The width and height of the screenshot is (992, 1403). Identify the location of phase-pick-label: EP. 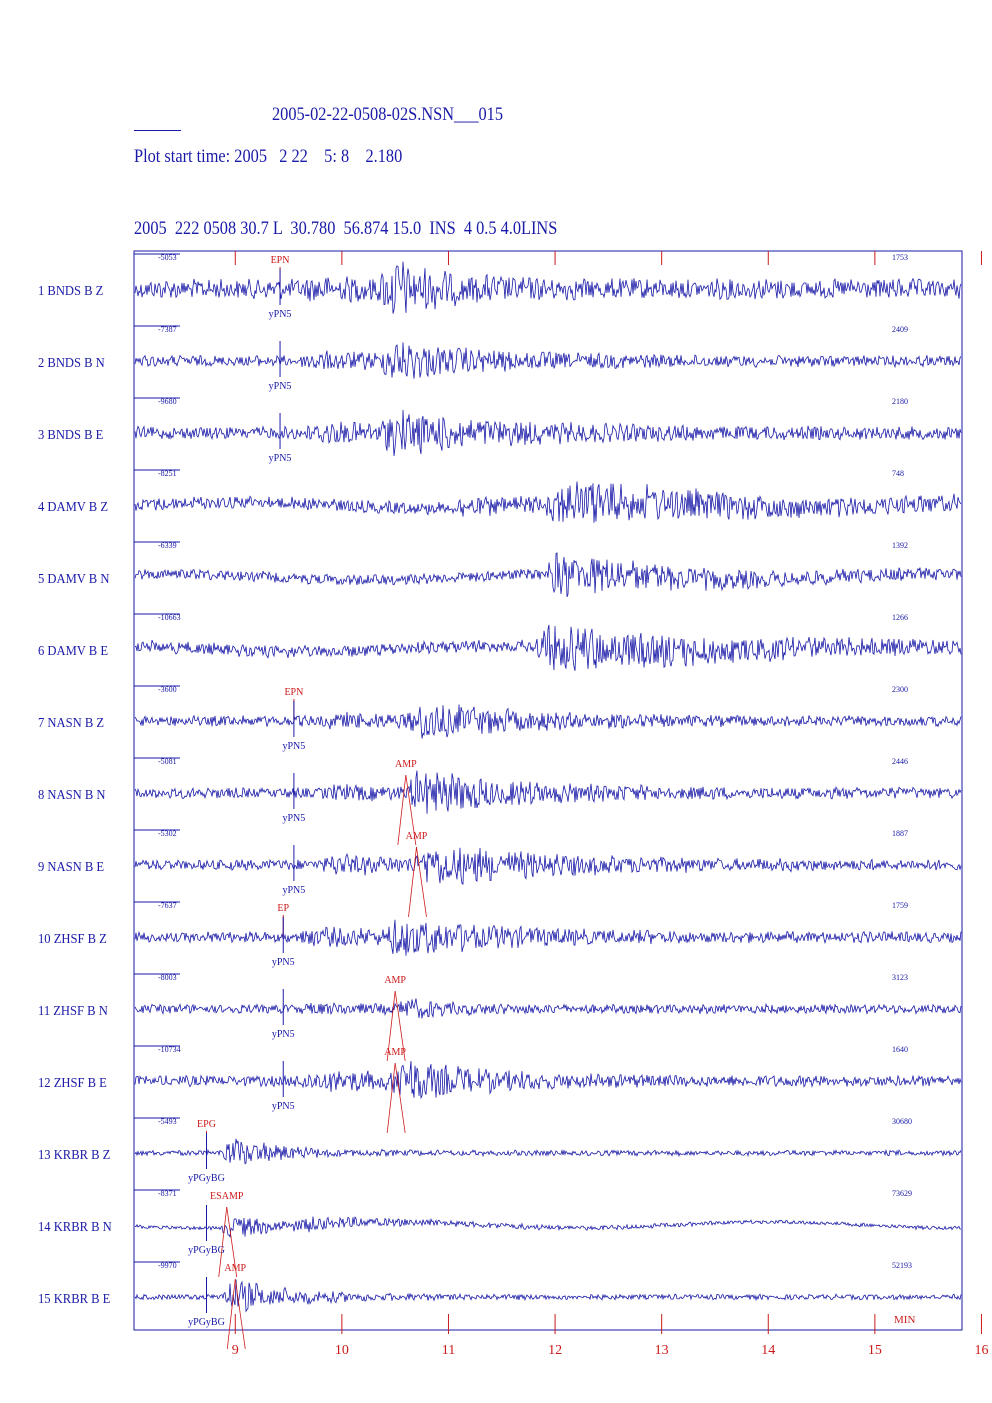
(283, 908).